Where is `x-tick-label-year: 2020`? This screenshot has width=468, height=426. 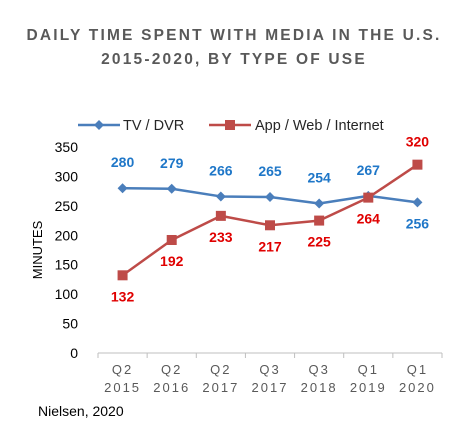
x-tick-label-year: 2020 is located at coordinates (417, 387).